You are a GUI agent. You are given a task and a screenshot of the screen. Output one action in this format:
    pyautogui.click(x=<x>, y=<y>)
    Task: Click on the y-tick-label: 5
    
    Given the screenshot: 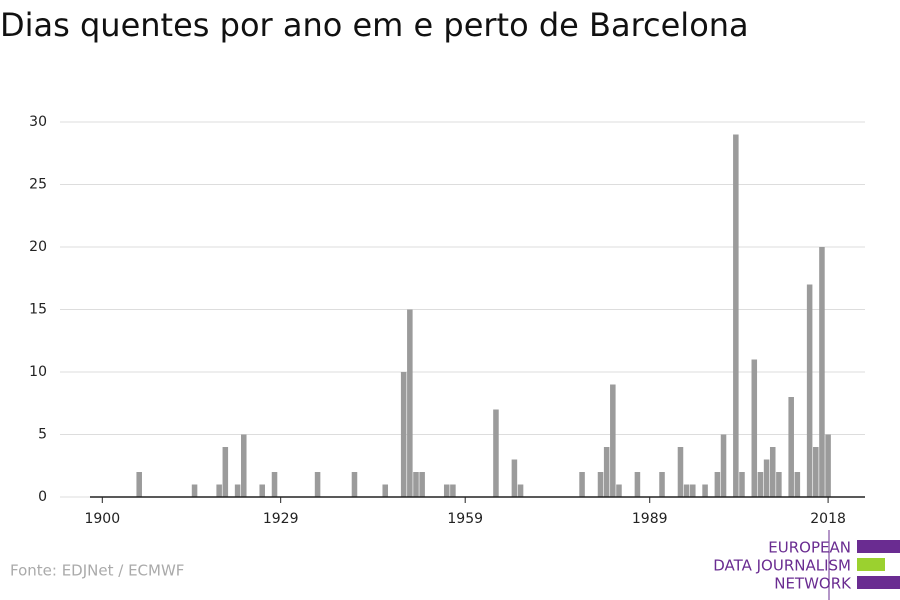 What is the action you would take?
    pyautogui.click(x=42, y=435)
    